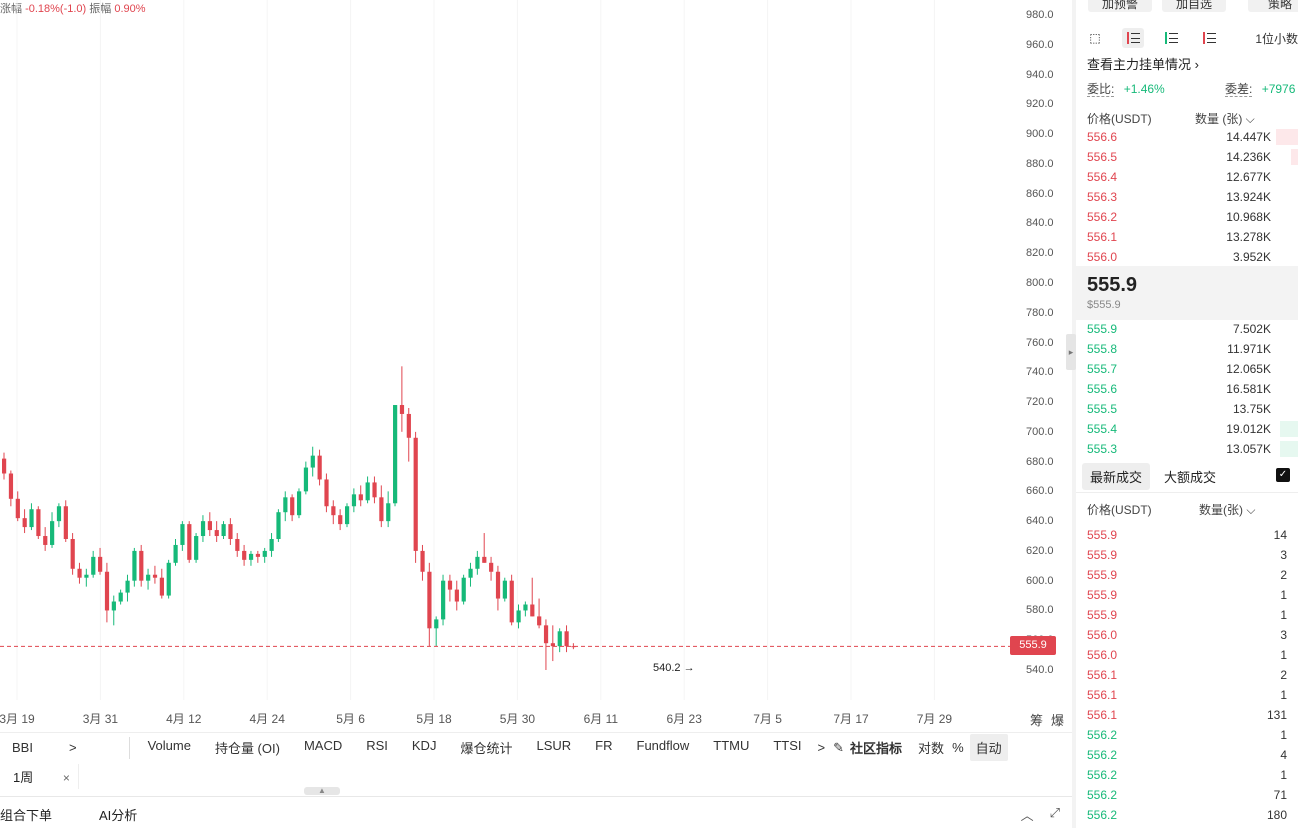 The width and height of the screenshot is (1298, 828). Describe the element at coordinates (1187, 237) in the screenshot. I see `ask-row: 556.1 13.278K` at that location.